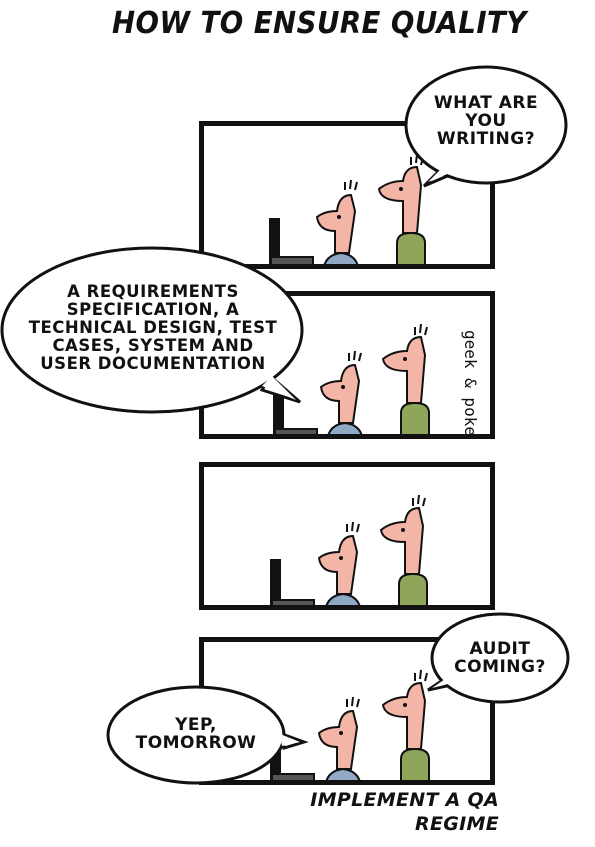 The width and height of the screenshot is (595, 847). What do you see at coordinates (153, 345) in the screenshot?
I see `bubble-line: CASES, SYSTEM AND` at bounding box center [153, 345].